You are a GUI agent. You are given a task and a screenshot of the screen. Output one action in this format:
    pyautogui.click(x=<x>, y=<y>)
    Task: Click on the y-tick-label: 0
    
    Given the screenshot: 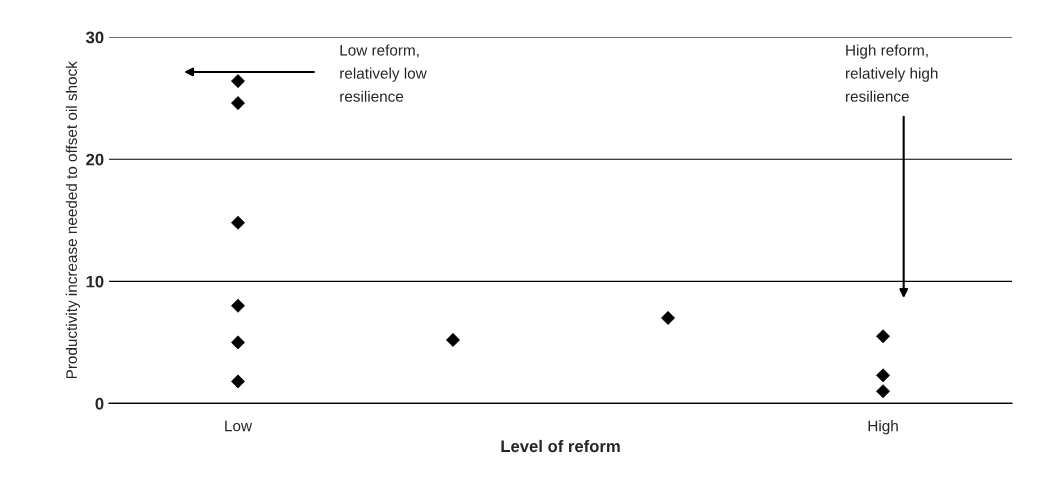 What is the action you would take?
    pyautogui.click(x=99, y=403)
    